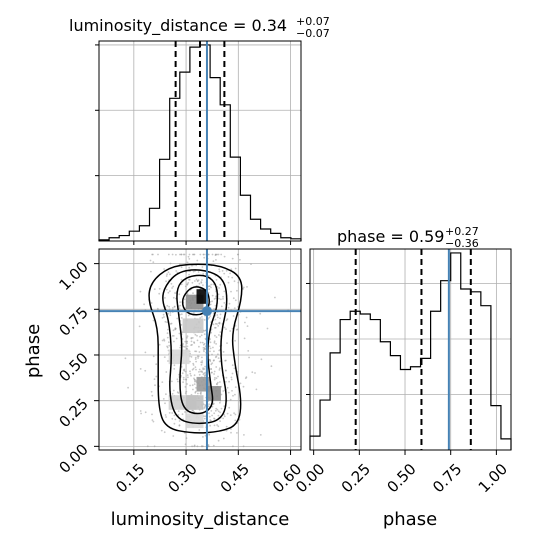 The height and width of the screenshot is (555, 550). Describe the element at coordinates (401, 478) in the screenshot. I see `ph-xtick-label-2: 0.50` at that location.